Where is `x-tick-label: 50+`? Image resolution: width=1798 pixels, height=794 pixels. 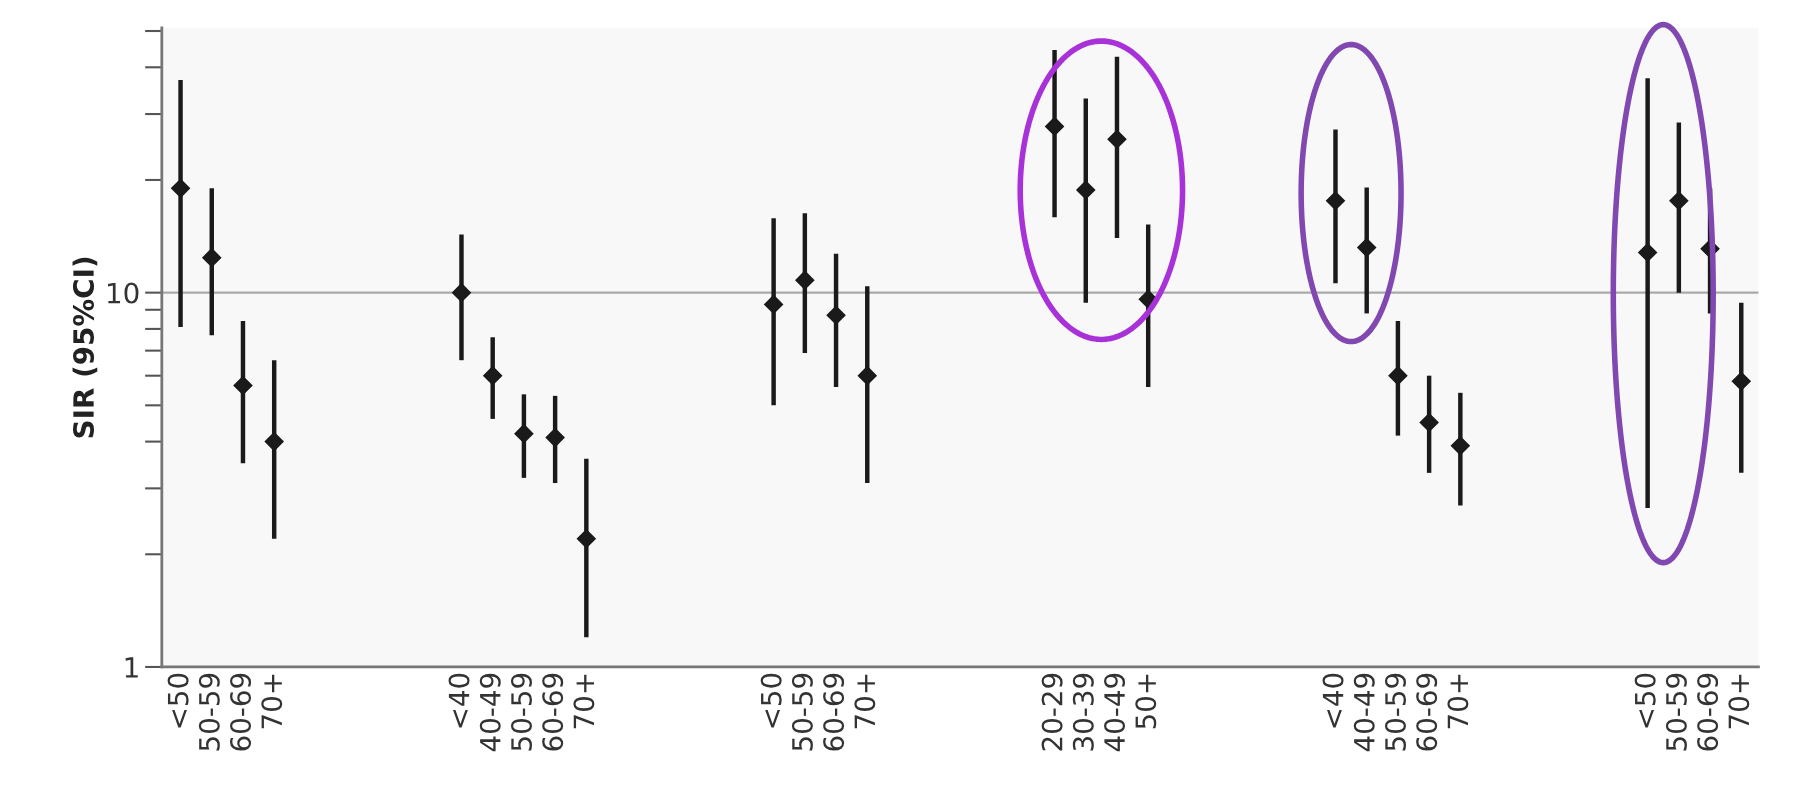
x-tick-label: 50+ is located at coordinates (1146, 701).